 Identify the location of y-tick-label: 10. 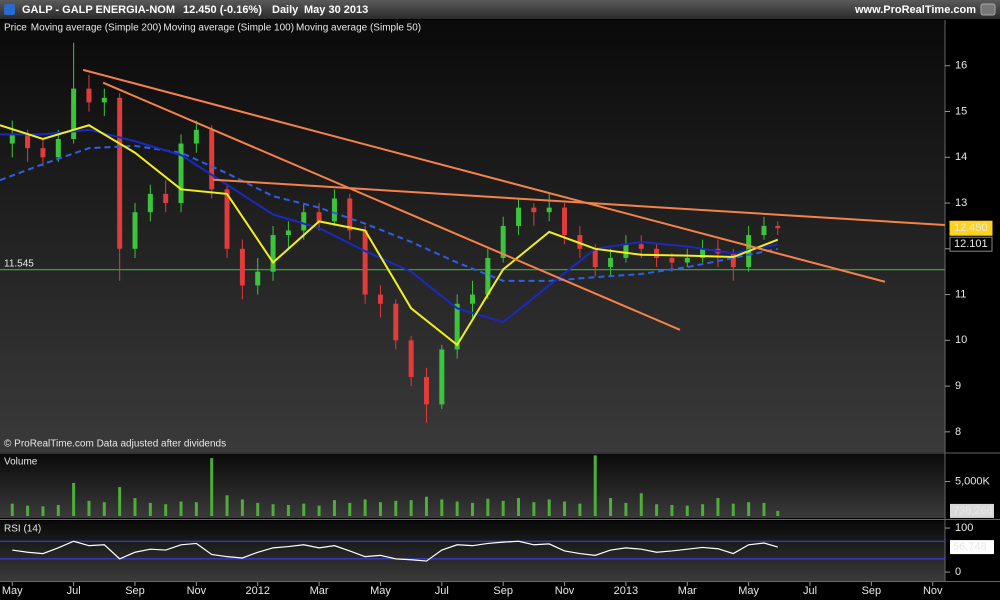
(961, 340).